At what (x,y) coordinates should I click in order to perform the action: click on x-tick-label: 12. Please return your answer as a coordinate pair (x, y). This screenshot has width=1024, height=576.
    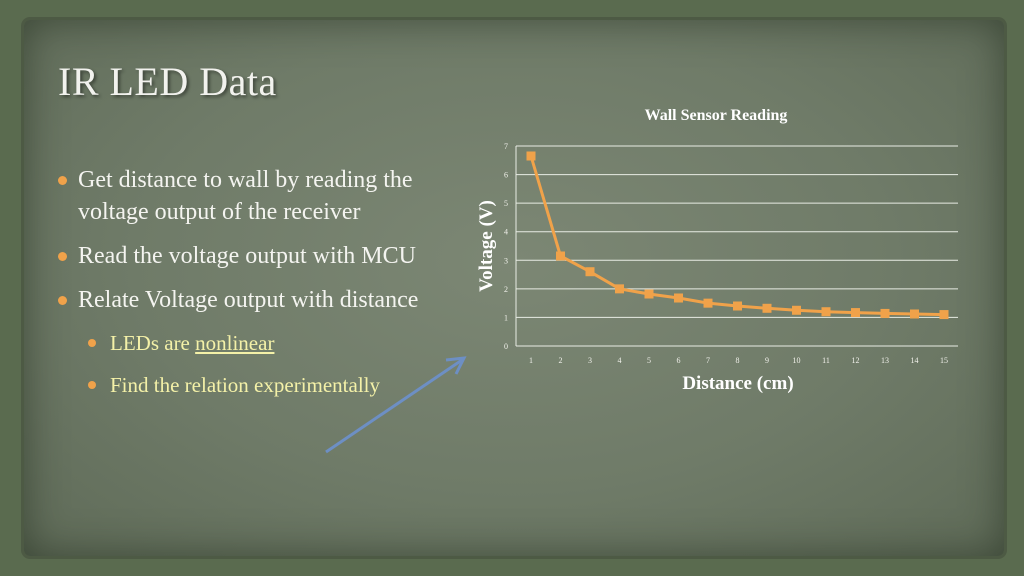
    Looking at the image, I should click on (856, 360).